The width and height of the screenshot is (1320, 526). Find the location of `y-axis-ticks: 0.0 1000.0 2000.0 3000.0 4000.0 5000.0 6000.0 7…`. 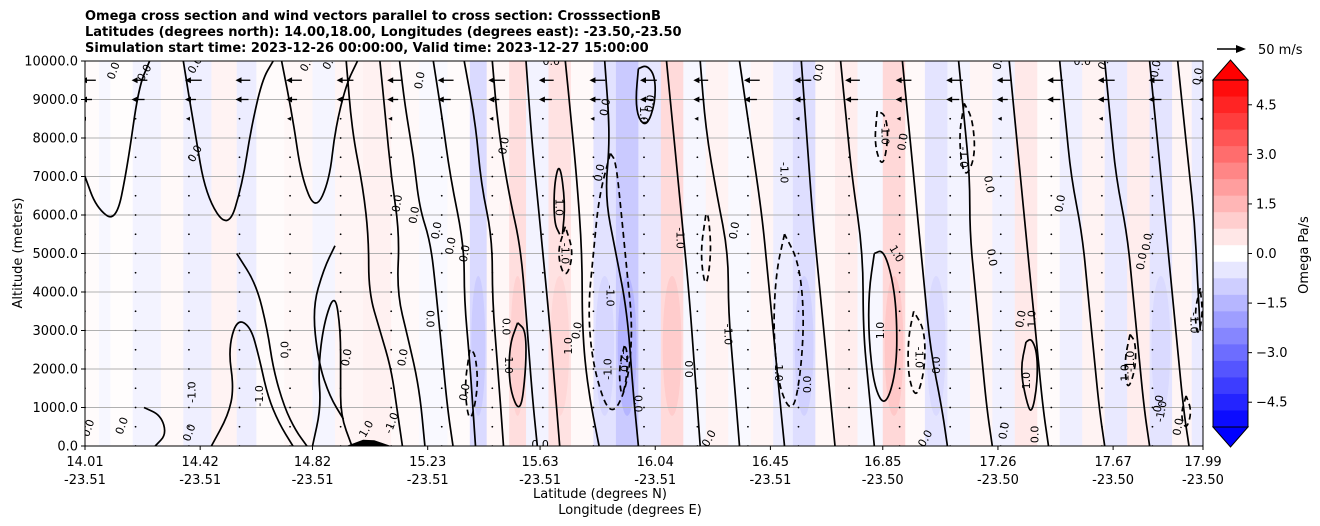

y-axis-ticks: 0.0 1000.0 2000.0 3000.0 4000.0 5000.0 6000.0 7… is located at coordinates (54, 255).